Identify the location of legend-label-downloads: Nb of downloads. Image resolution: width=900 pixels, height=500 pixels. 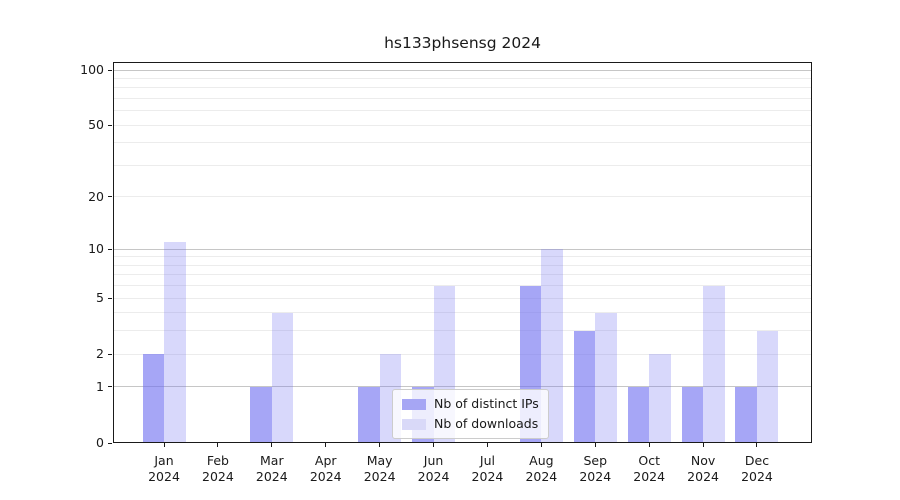
(486, 423).